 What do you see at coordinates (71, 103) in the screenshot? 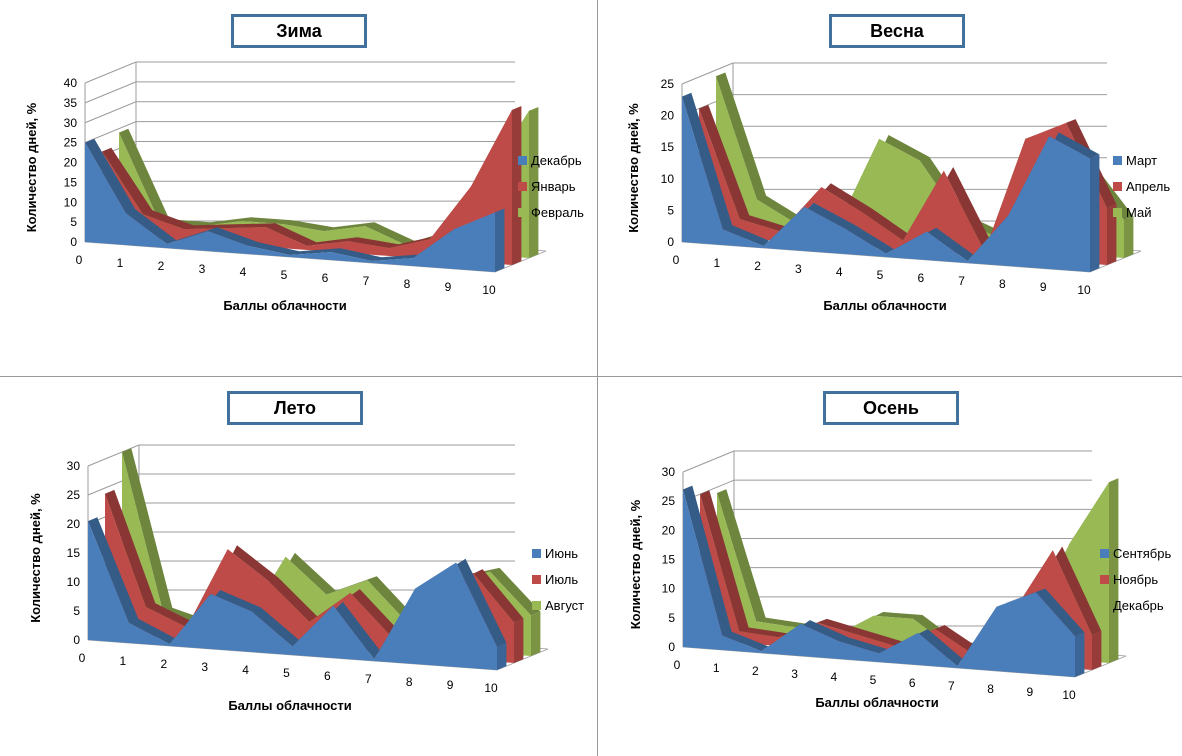
I see `y-tick-label: 35` at bounding box center [71, 103].